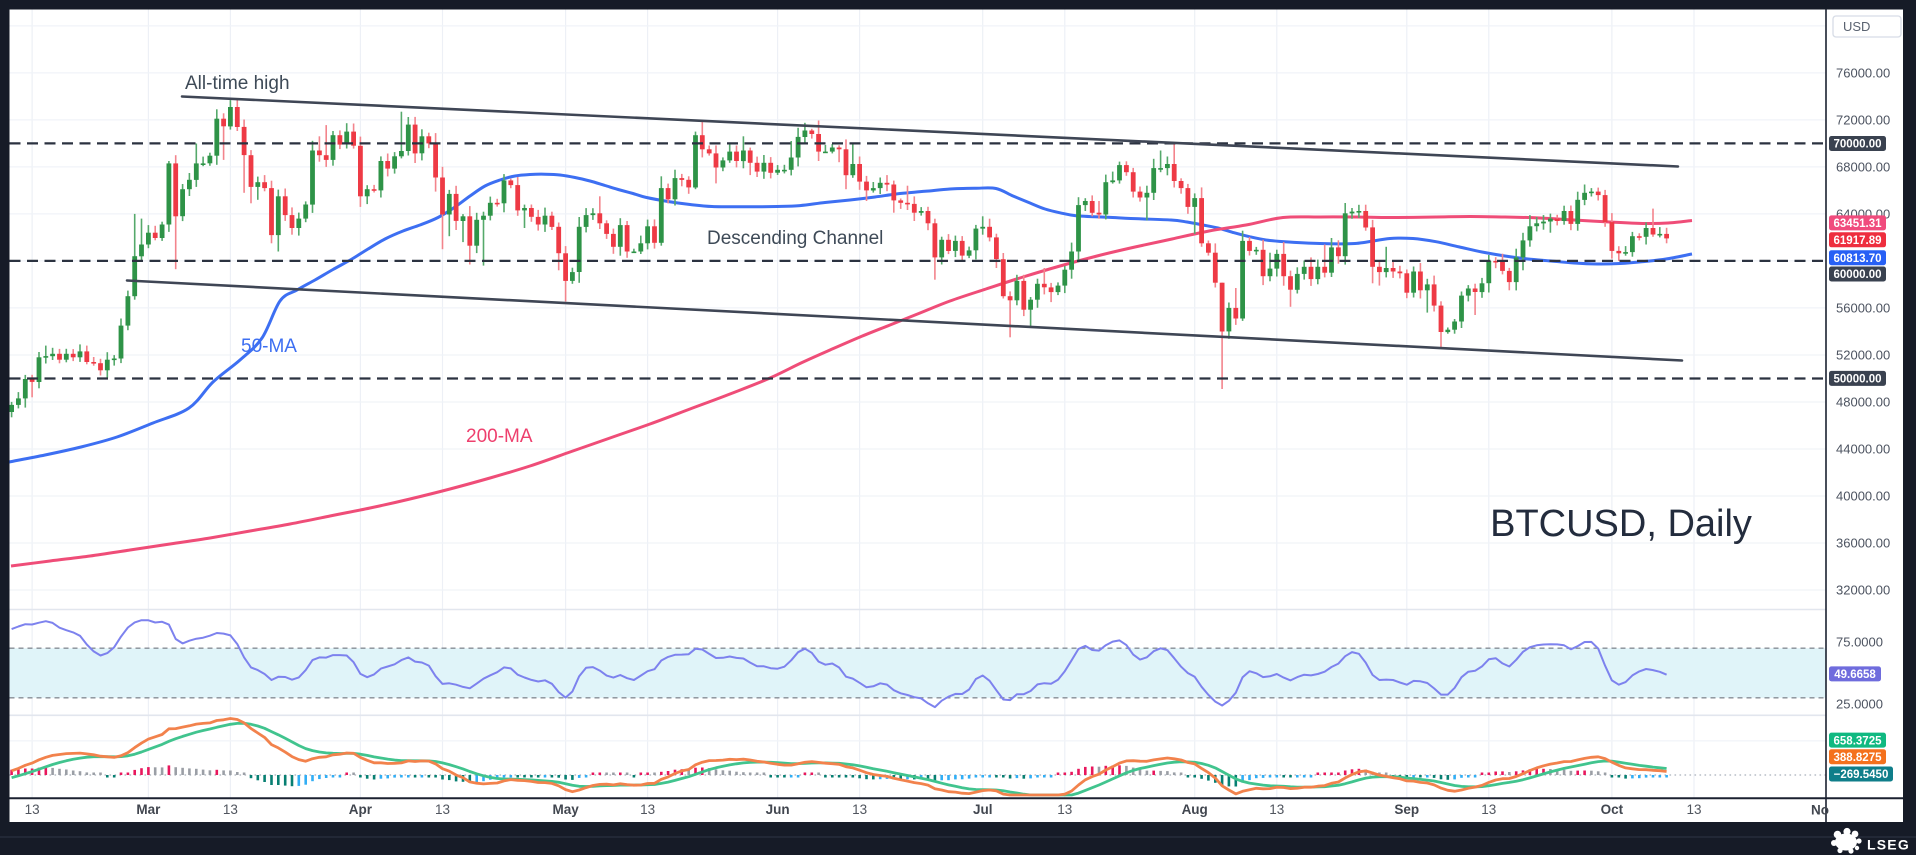 This screenshot has width=1916, height=860. What do you see at coordinates (1858, 758) in the screenshot?
I see `svg-text: 388.8275` at bounding box center [1858, 758].